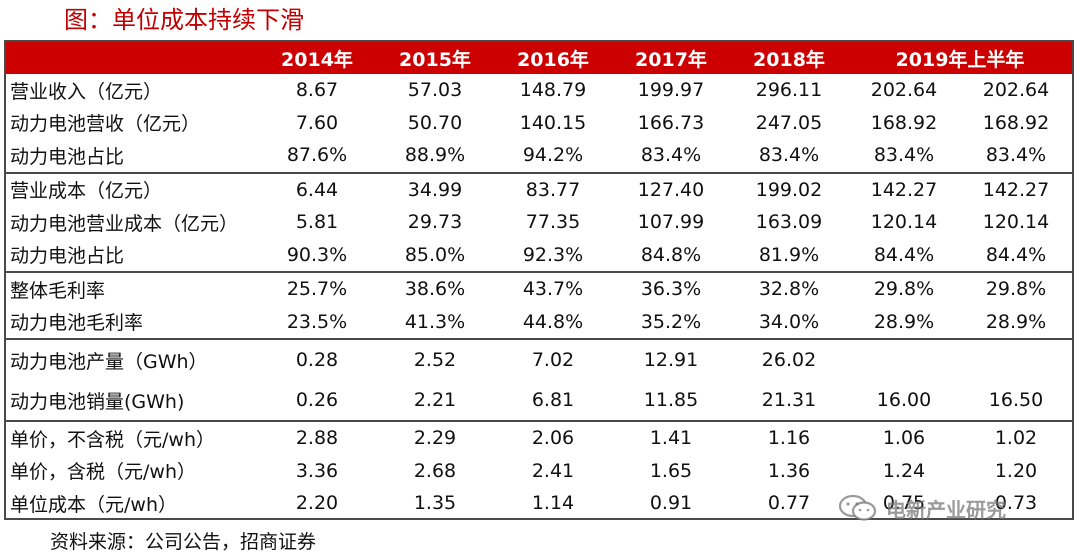 The height and width of the screenshot is (560, 1080). I want to click on row-label: 动力电池销量(GWh), so click(97, 401).